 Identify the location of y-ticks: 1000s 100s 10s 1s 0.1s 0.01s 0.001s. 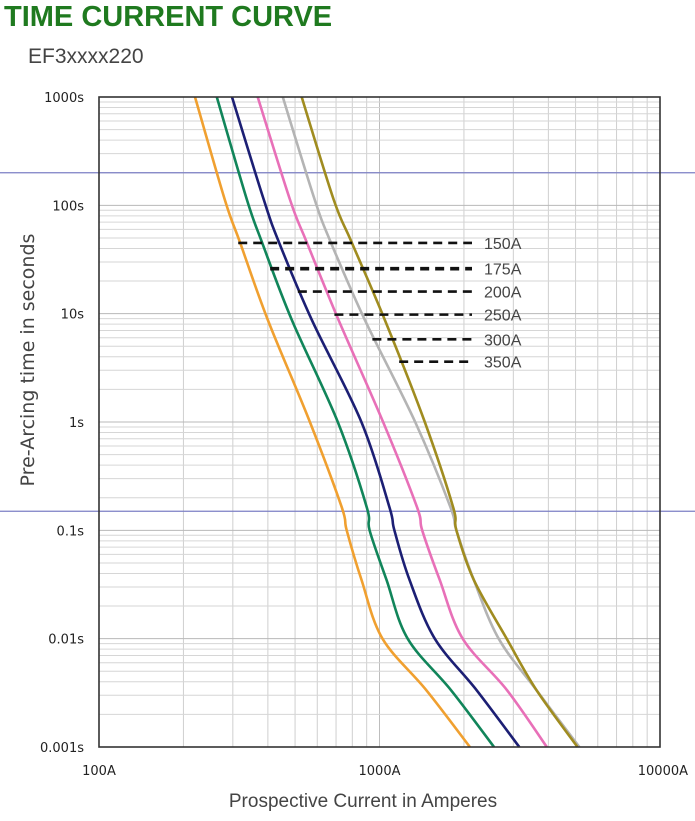
(62, 423).